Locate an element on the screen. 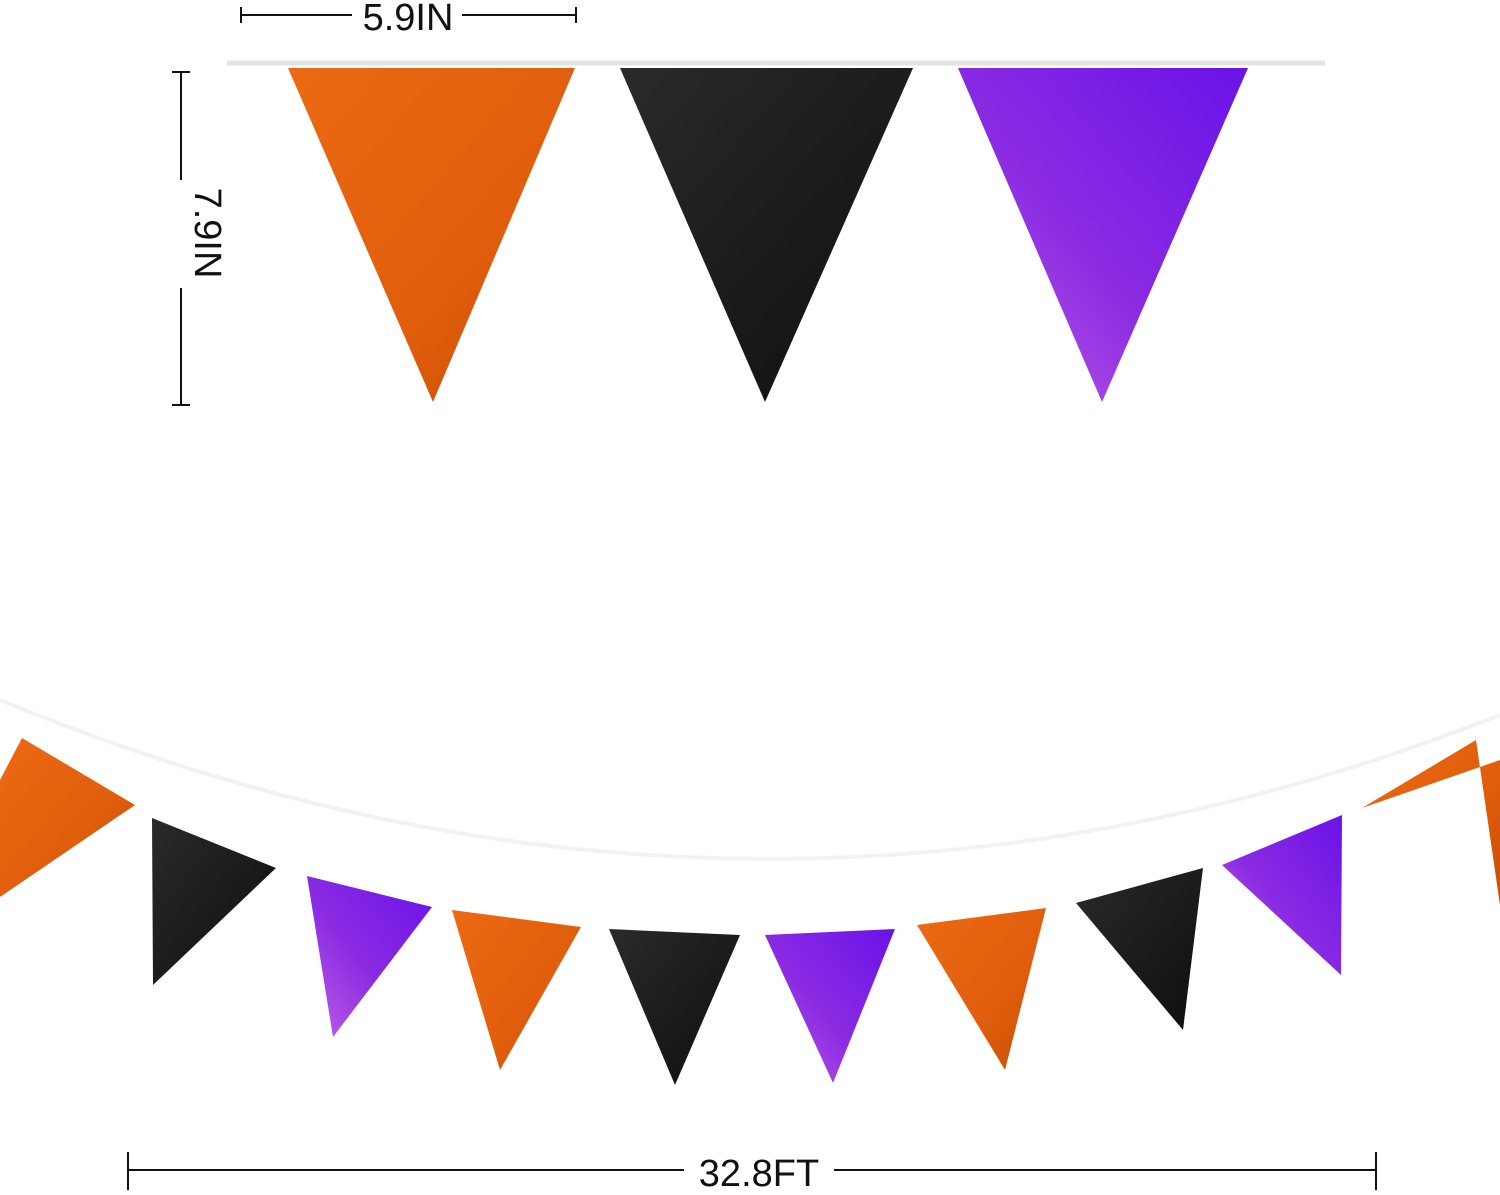  flag-width-dimension: 5.9IN is located at coordinates (408, 19).